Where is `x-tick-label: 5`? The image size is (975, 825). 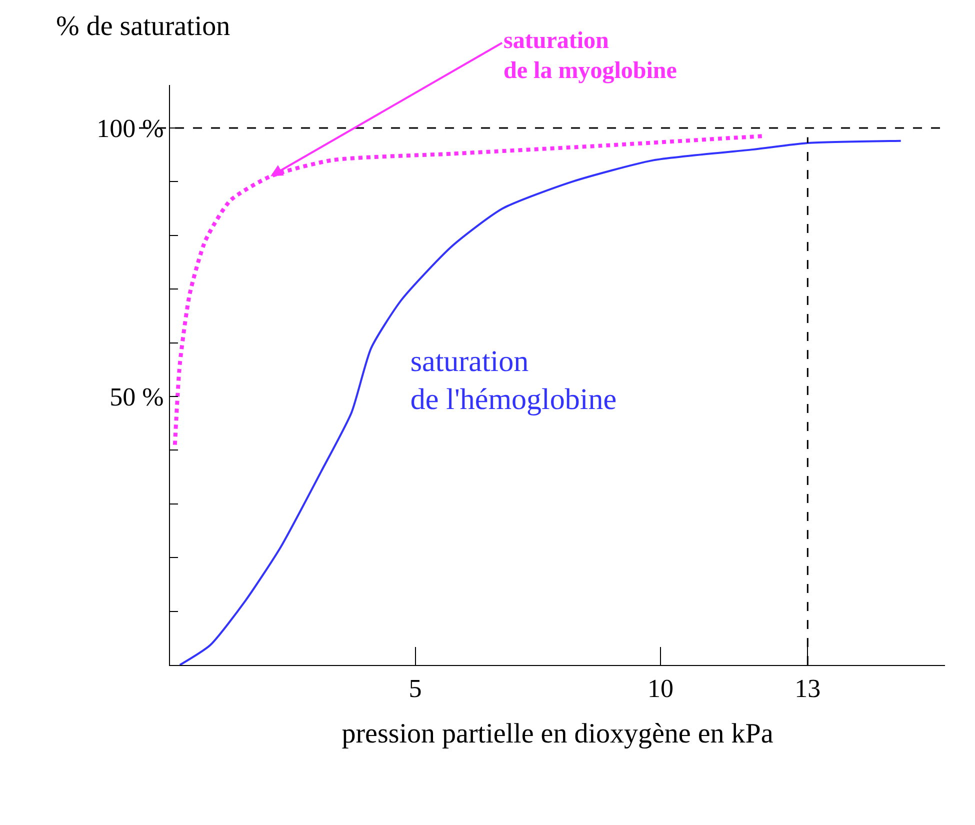
x-tick-label: 5 is located at coordinates (415, 689).